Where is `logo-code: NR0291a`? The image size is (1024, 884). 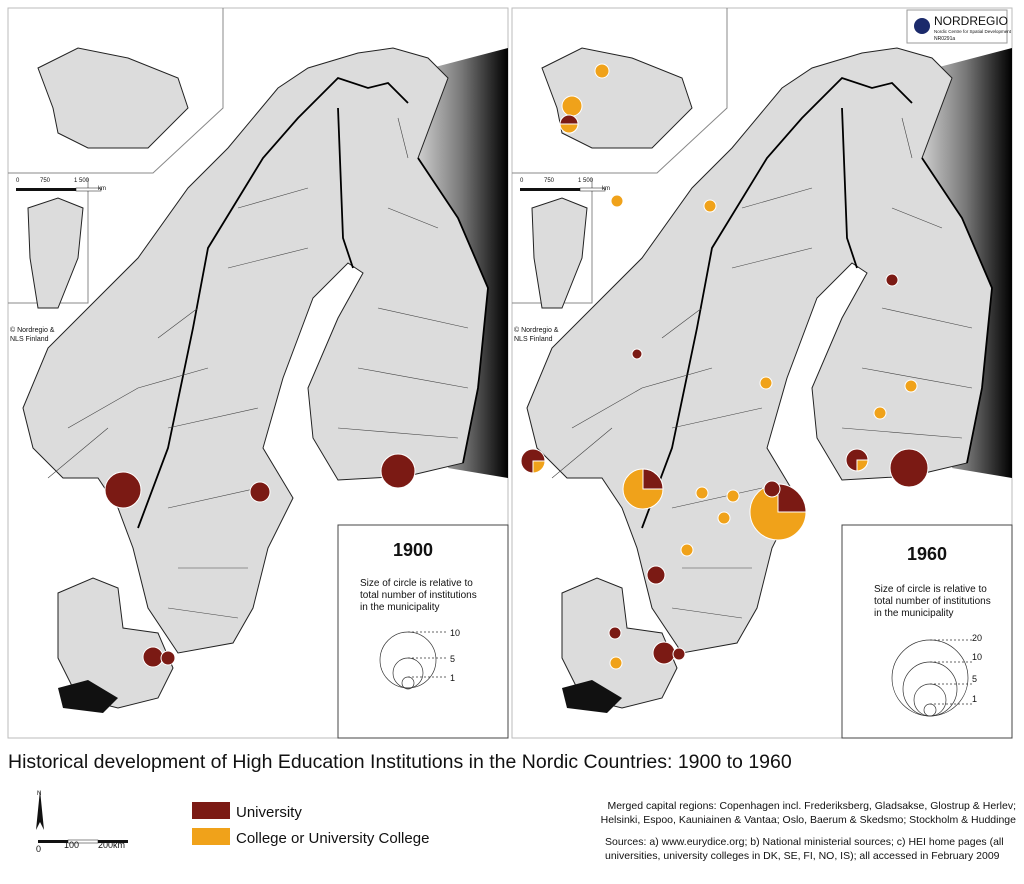
logo-code: NR0291a is located at coordinates (944, 39).